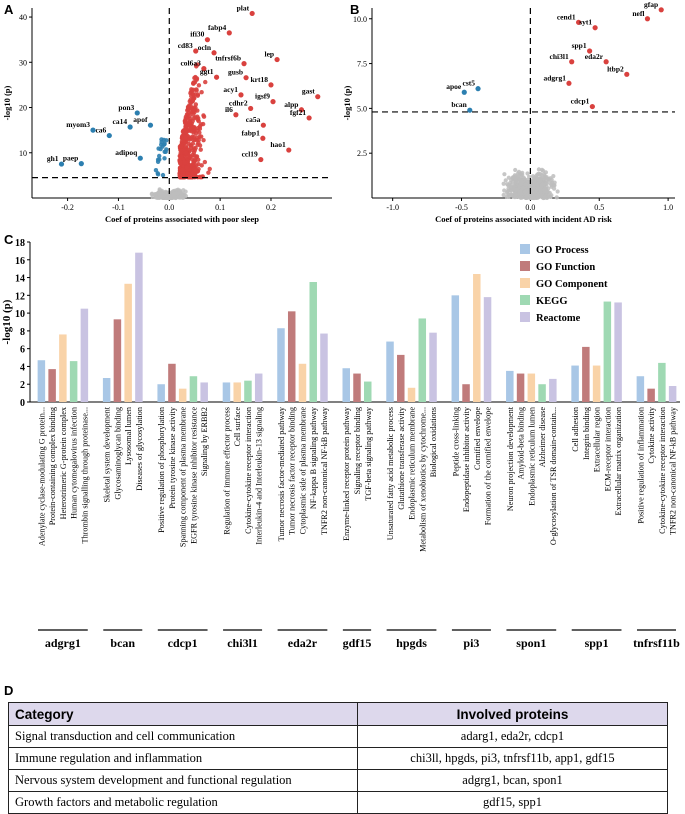 This screenshot has width=685, height=814. Describe the element at coordinates (237, 427) in the screenshot. I see `bar-term-label: Cell surface` at that location.